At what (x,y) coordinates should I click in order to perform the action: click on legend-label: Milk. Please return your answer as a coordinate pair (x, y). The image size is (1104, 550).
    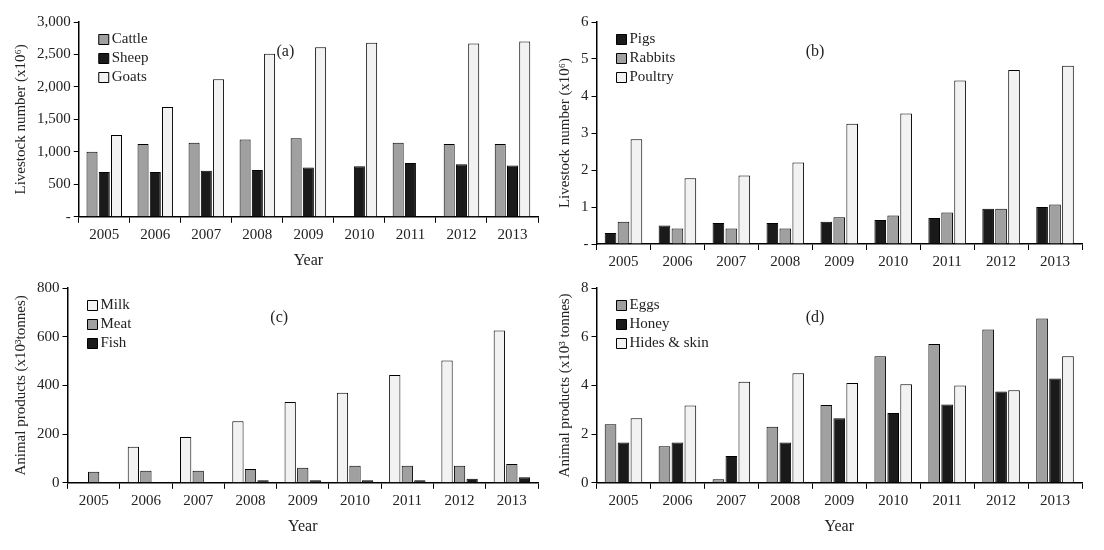
    Looking at the image, I should click on (115, 304).